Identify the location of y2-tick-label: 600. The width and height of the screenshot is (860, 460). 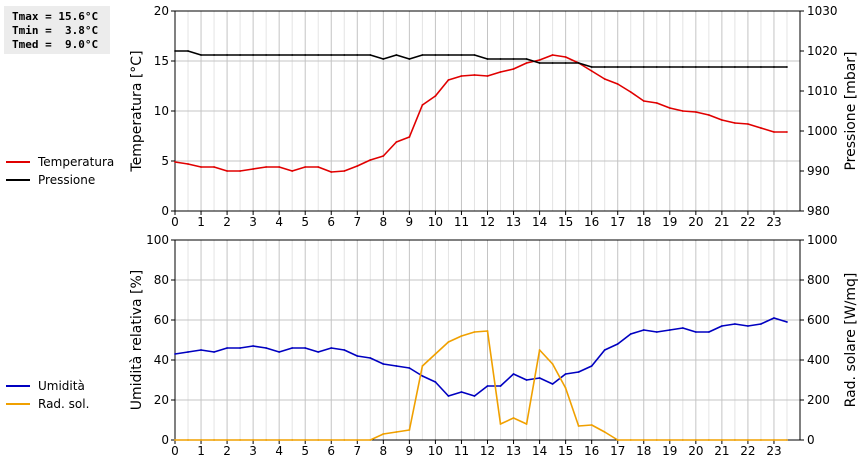
(818, 320).